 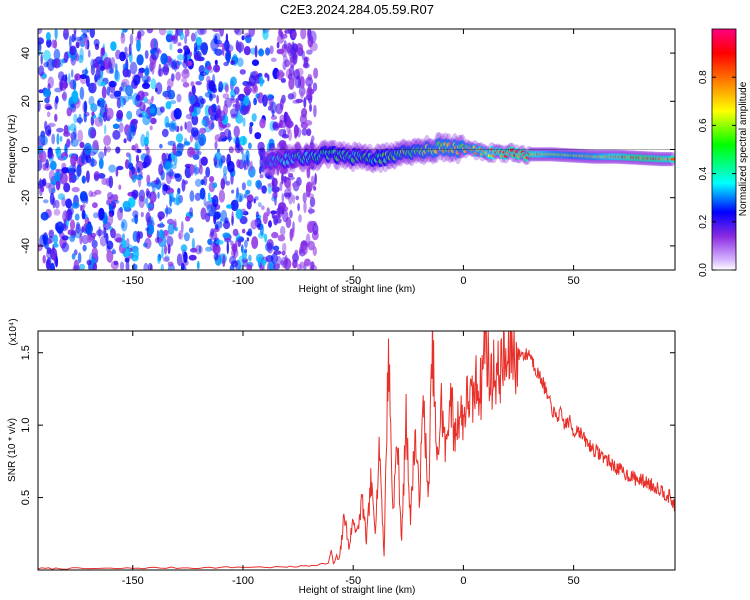 I want to click on heatmap-y-tick-label: -20, so click(x=26, y=198).